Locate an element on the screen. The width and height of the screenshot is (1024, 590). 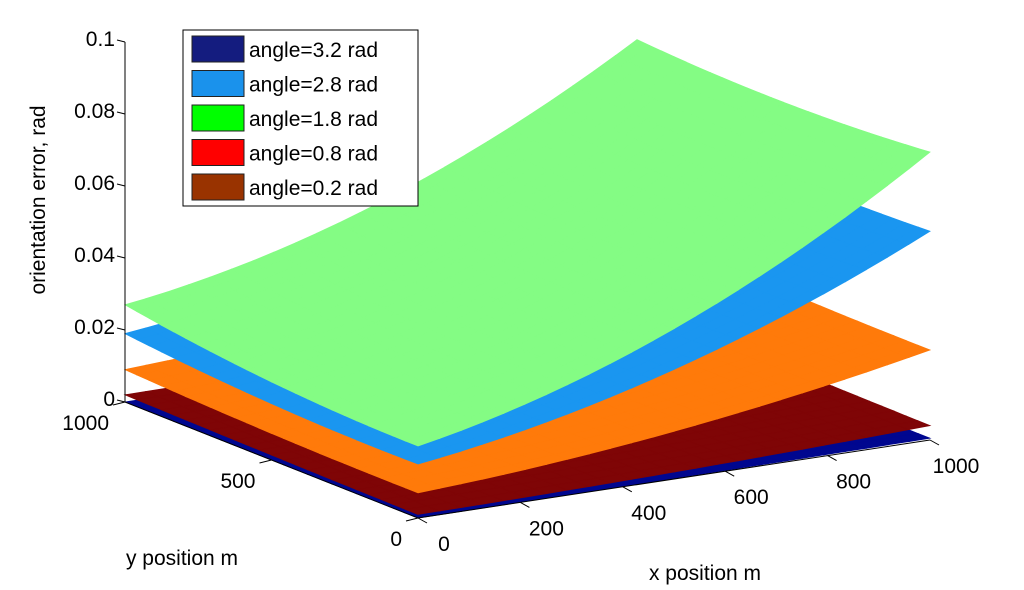
legend-label: angle=2.8 rad is located at coordinates (313, 85).